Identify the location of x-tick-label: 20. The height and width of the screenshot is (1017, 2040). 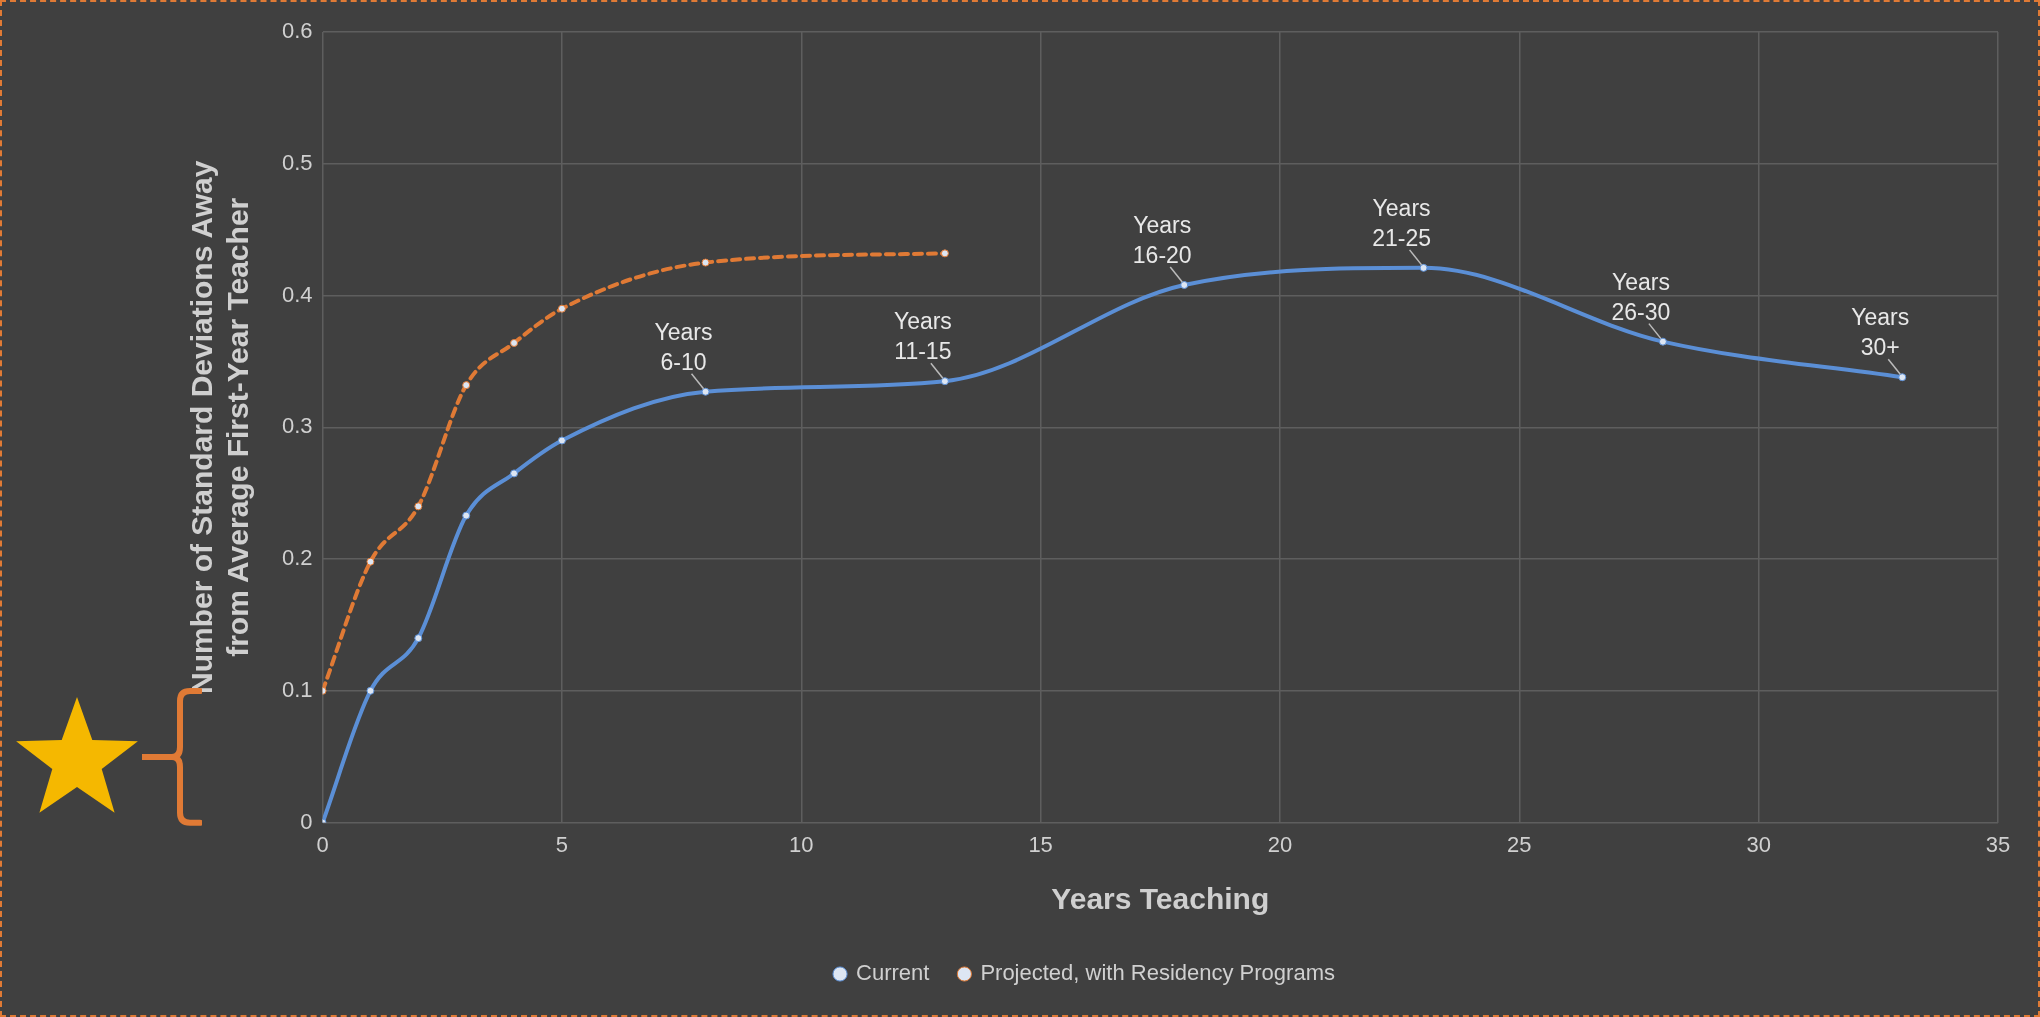
(1280, 844).